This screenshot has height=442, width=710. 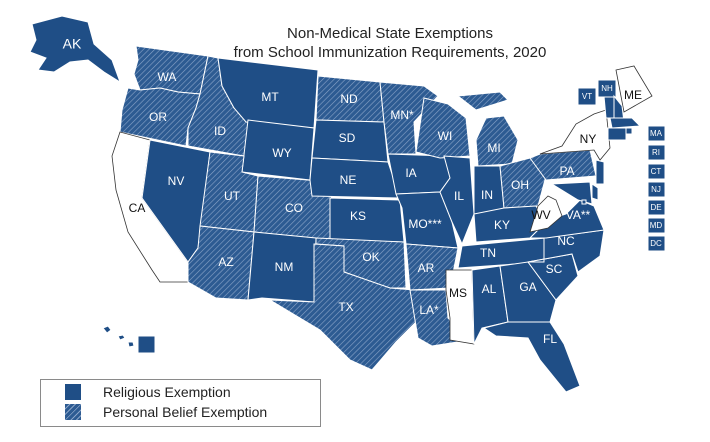 I want to click on state-dc, so click(x=623, y=225).